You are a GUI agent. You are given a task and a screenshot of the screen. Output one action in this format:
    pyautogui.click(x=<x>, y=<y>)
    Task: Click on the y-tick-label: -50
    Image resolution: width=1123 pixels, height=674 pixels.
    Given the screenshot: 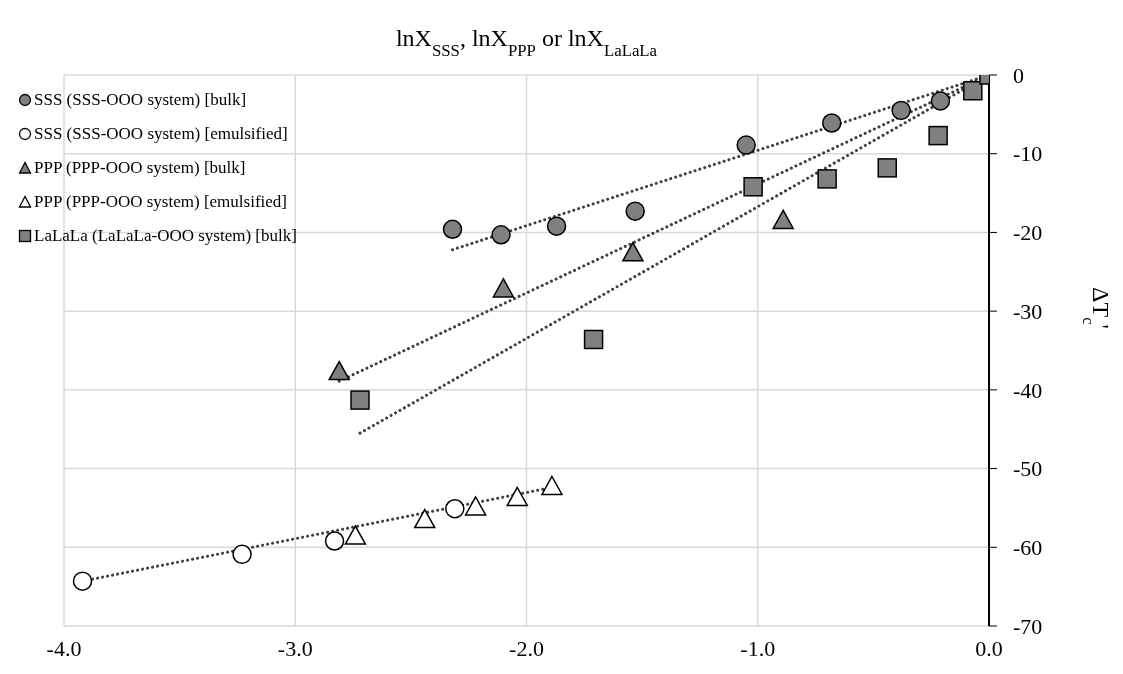 What is the action you would take?
    pyautogui.click(x=1028, y=469)
    